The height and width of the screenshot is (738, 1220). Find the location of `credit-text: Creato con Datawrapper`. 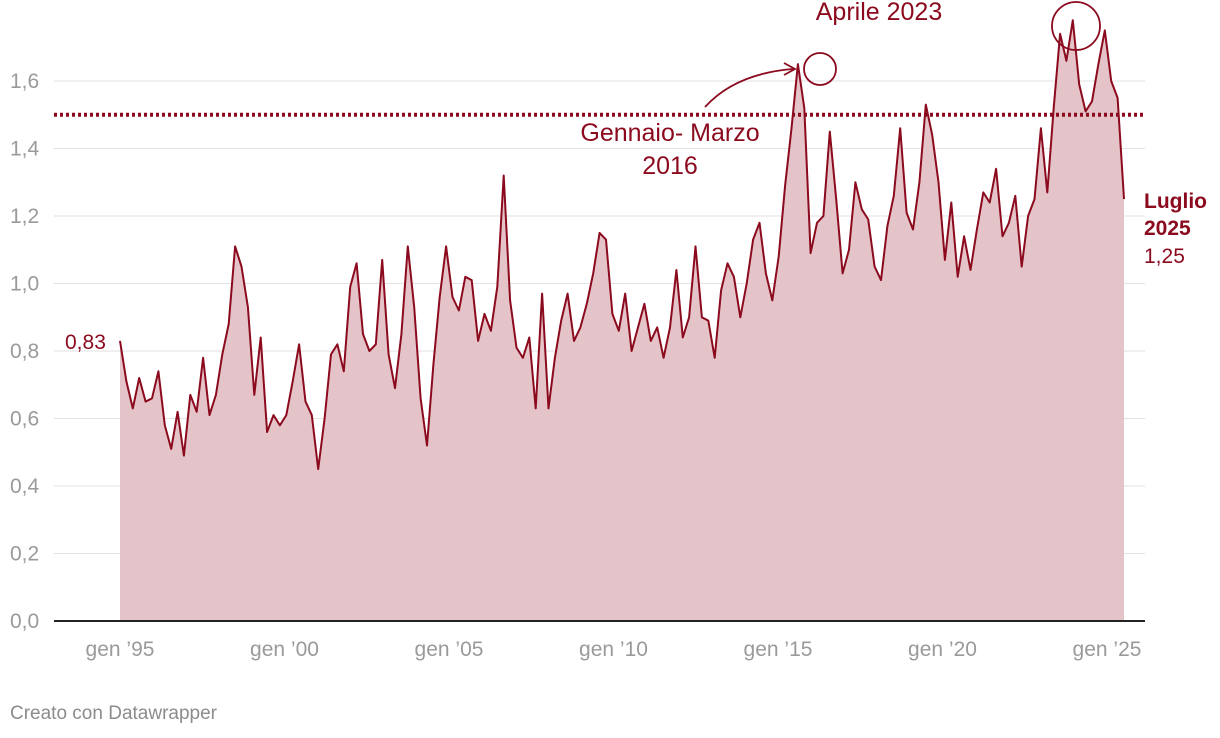

credit-text: Creato con Datawrapper is located at coordinates (113, 713).